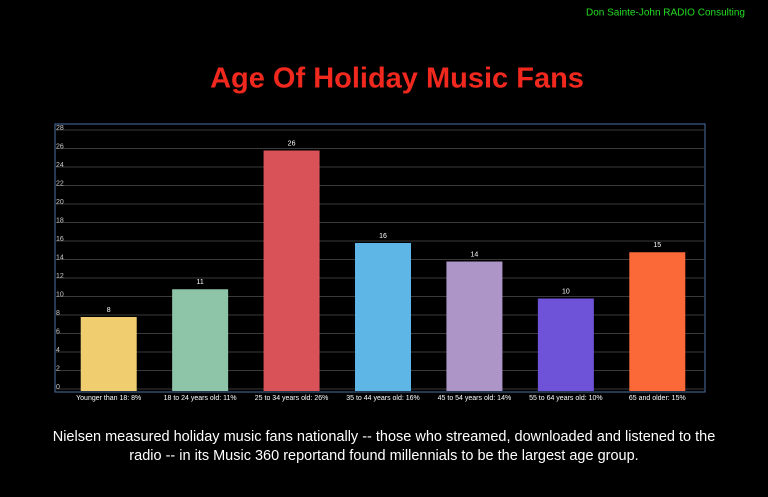 The width and height of the screenshot is (768, 497). I want to click on y-tick-label: 20, so click(60, 202).